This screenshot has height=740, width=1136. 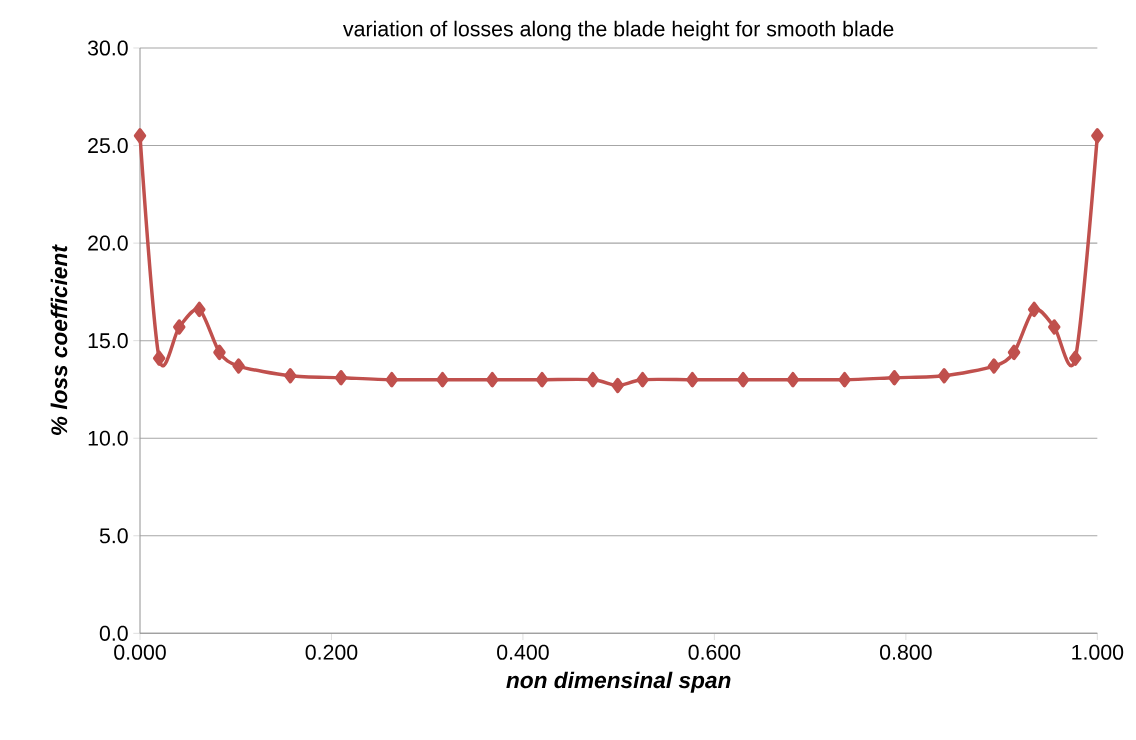 What do you see at coordinates (1098, 652) in the screenshot?
I see `x-tick-label: 1.000` at bounding box center [1098, 652].